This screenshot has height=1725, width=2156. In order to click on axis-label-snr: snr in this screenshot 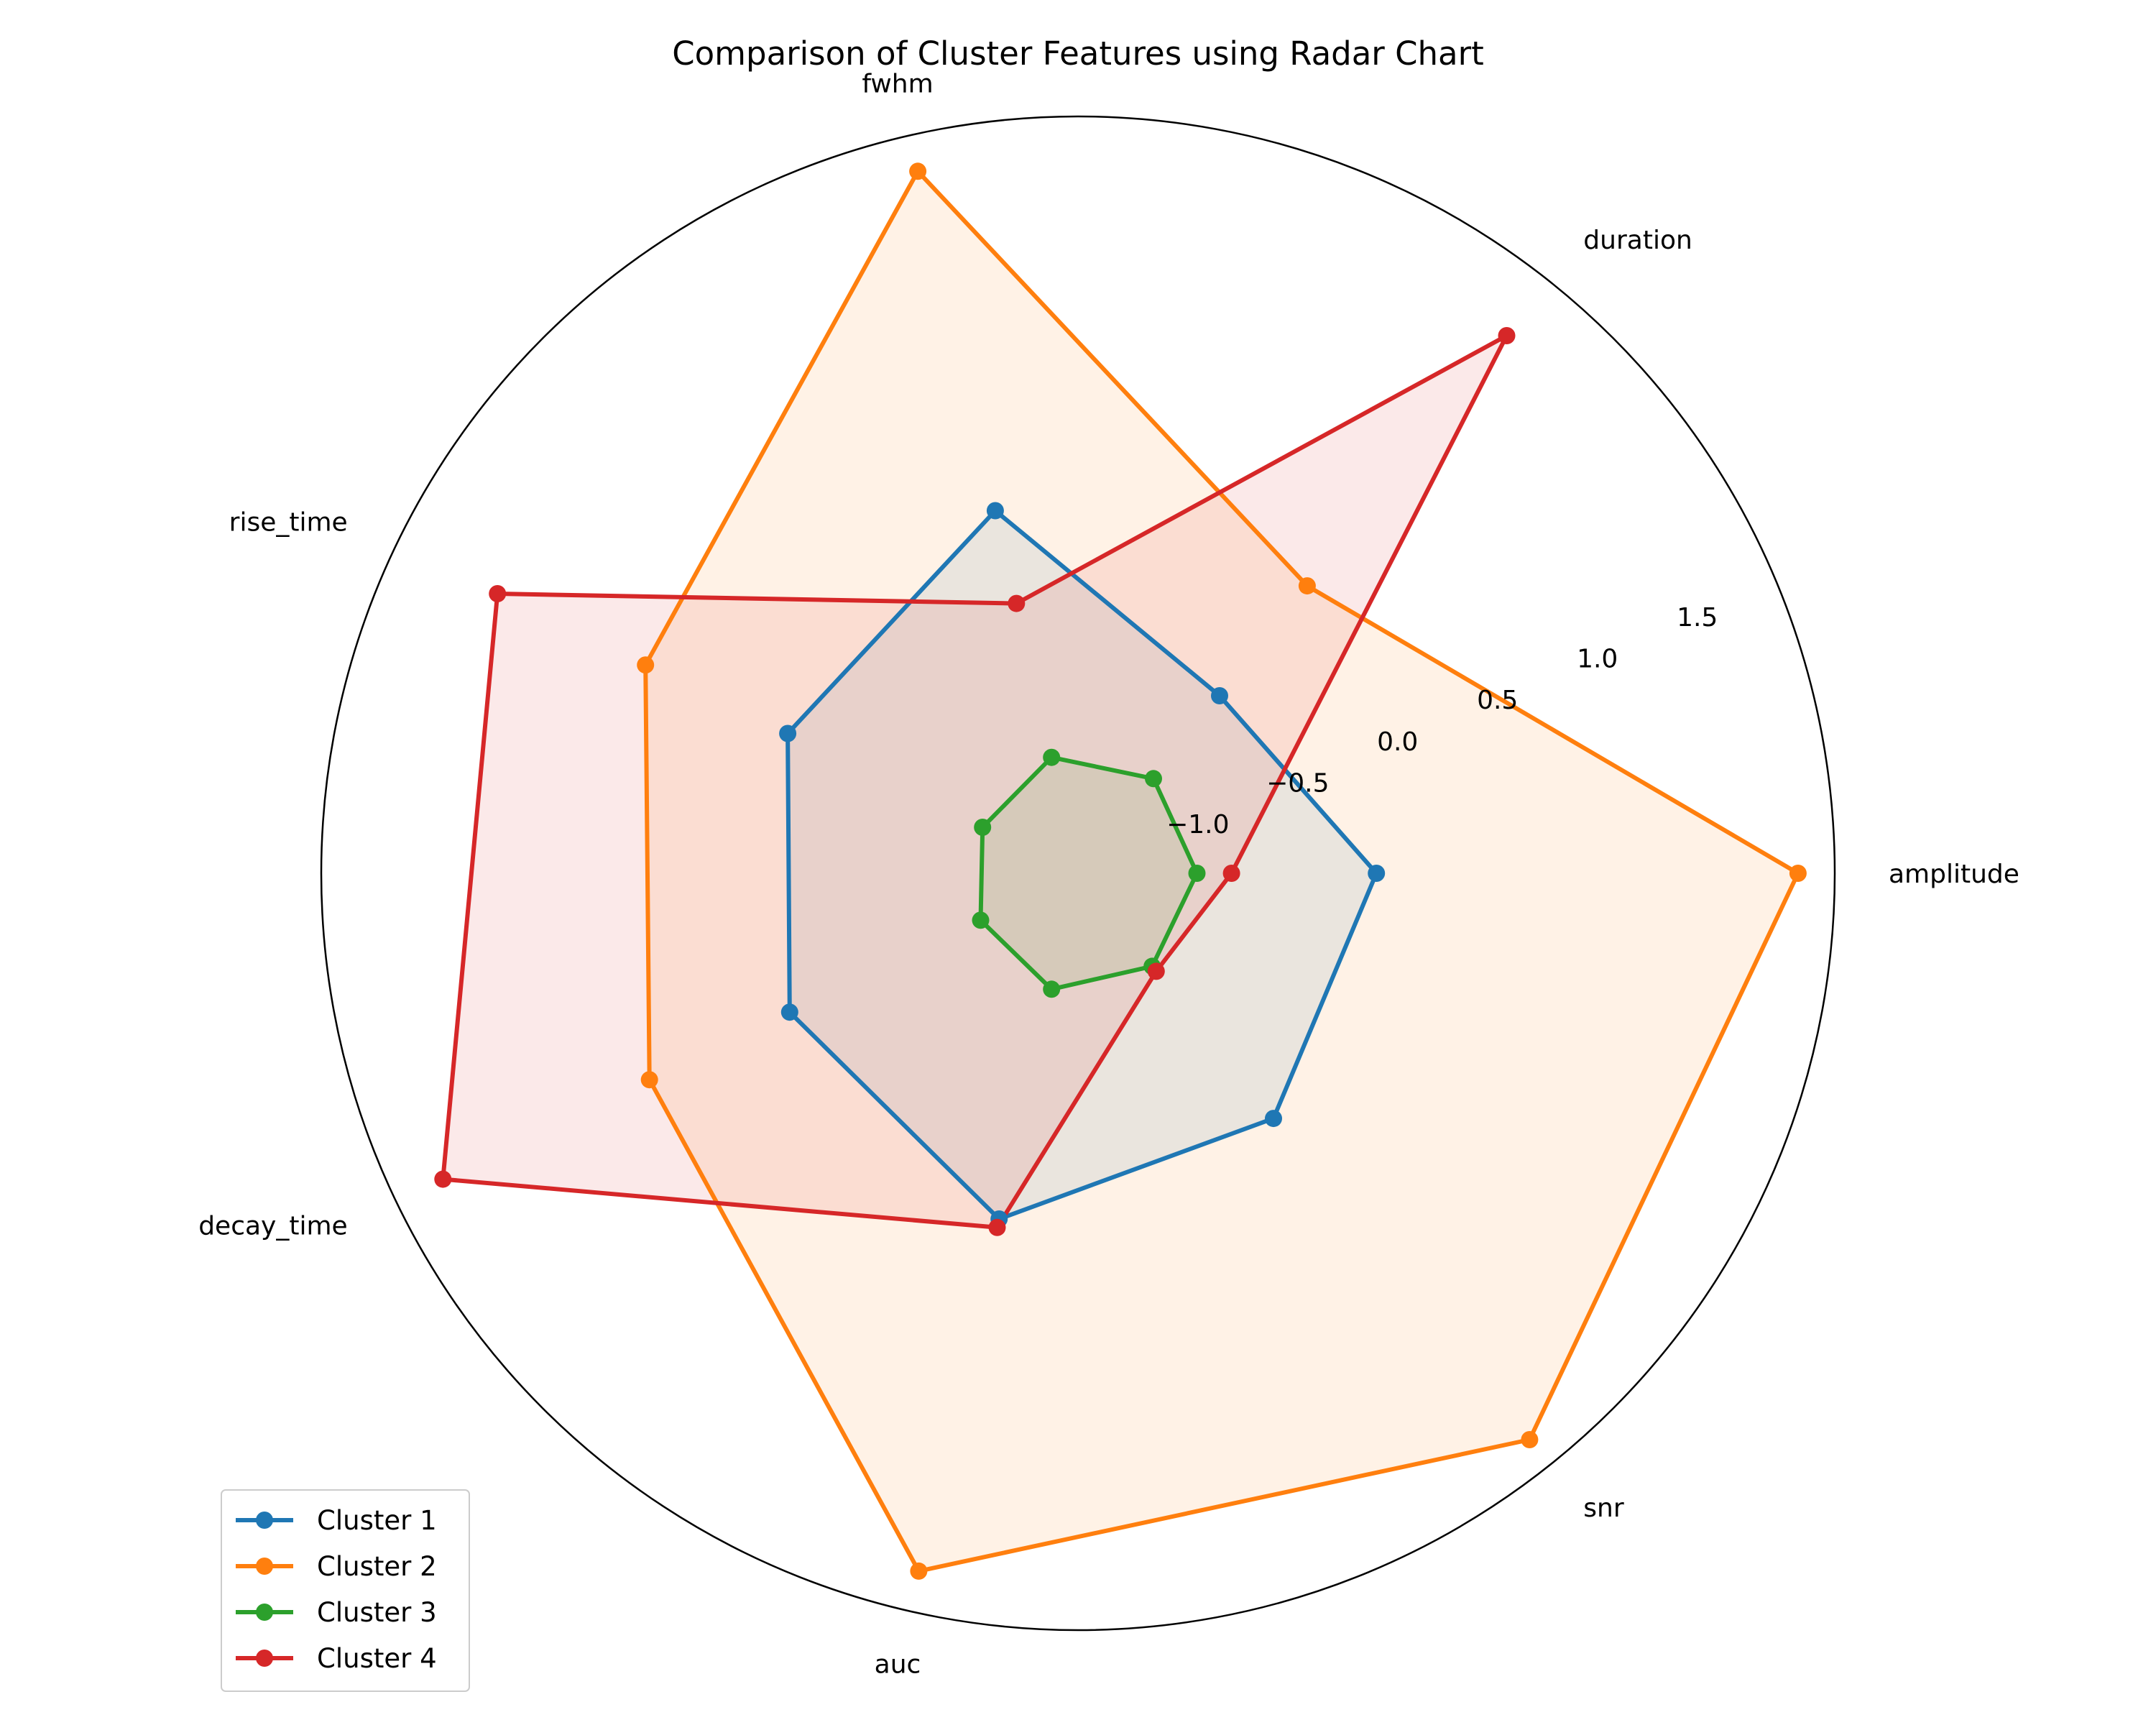, I will do `click(1604, 1508)`.